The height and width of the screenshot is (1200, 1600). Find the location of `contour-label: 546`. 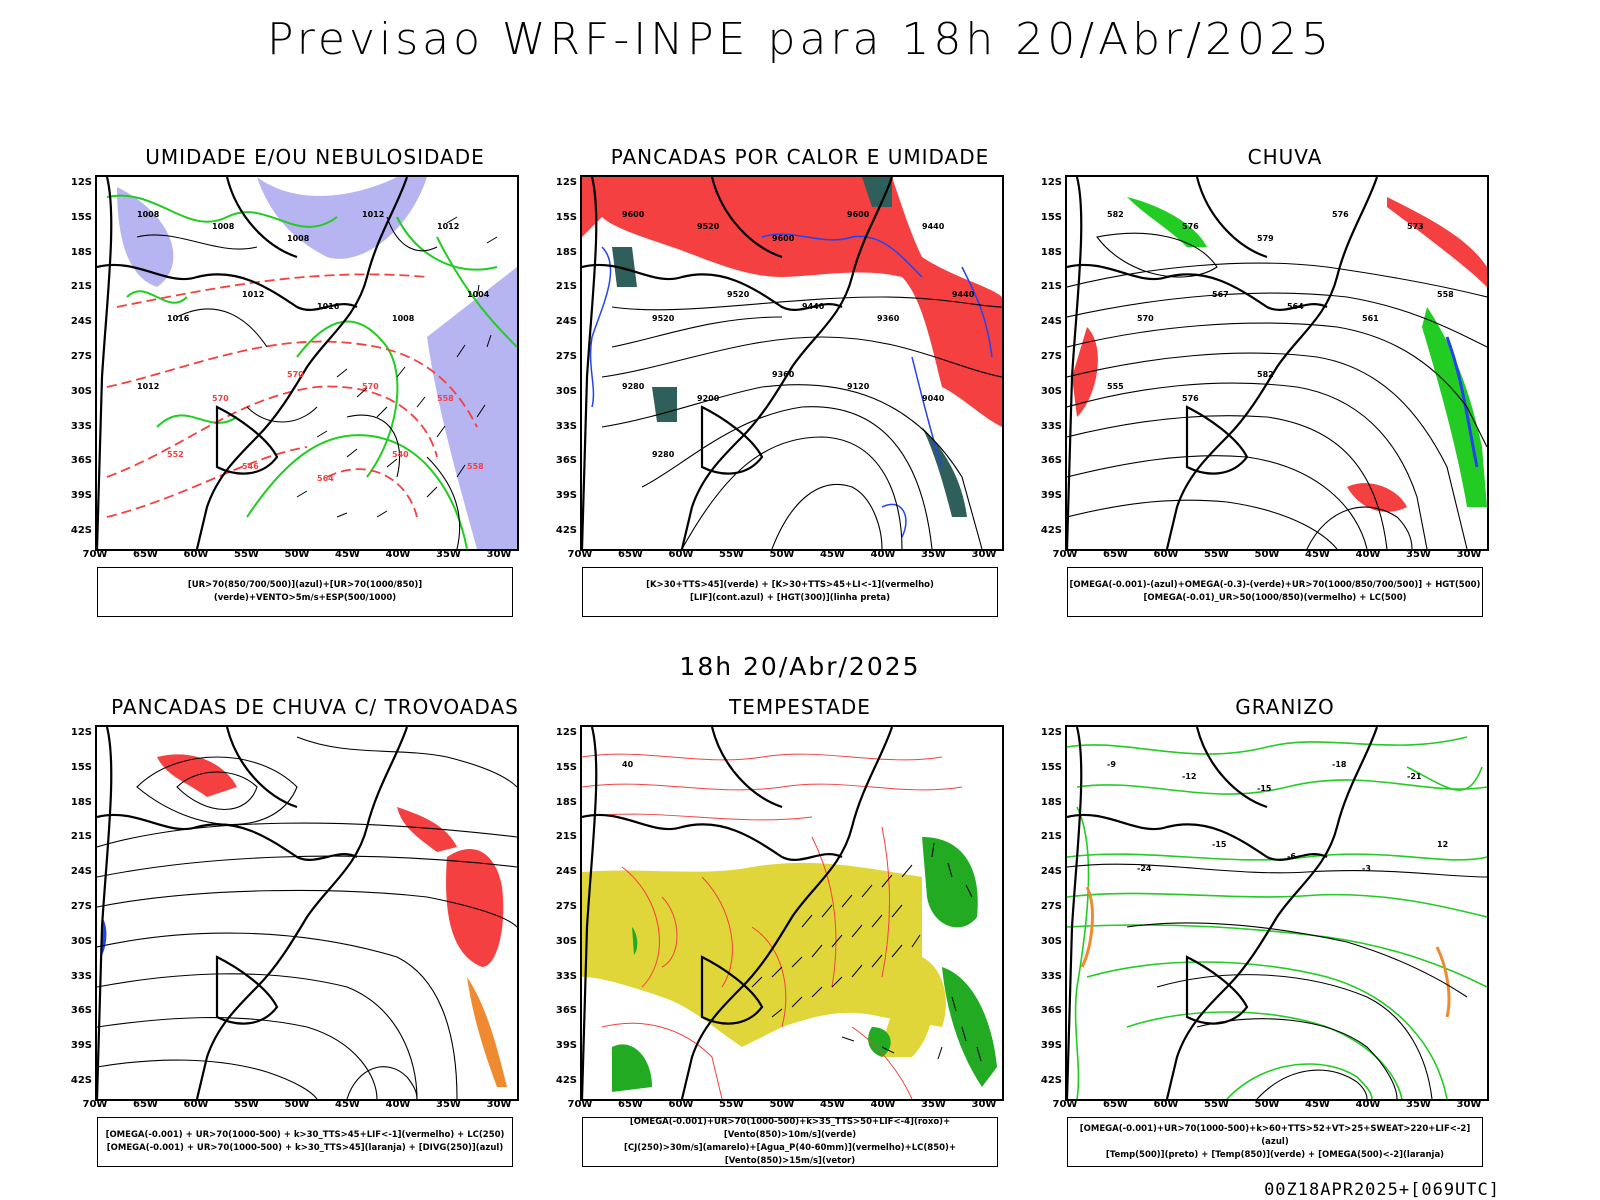

contour-label: 546 is located at coordinates (250, 466).